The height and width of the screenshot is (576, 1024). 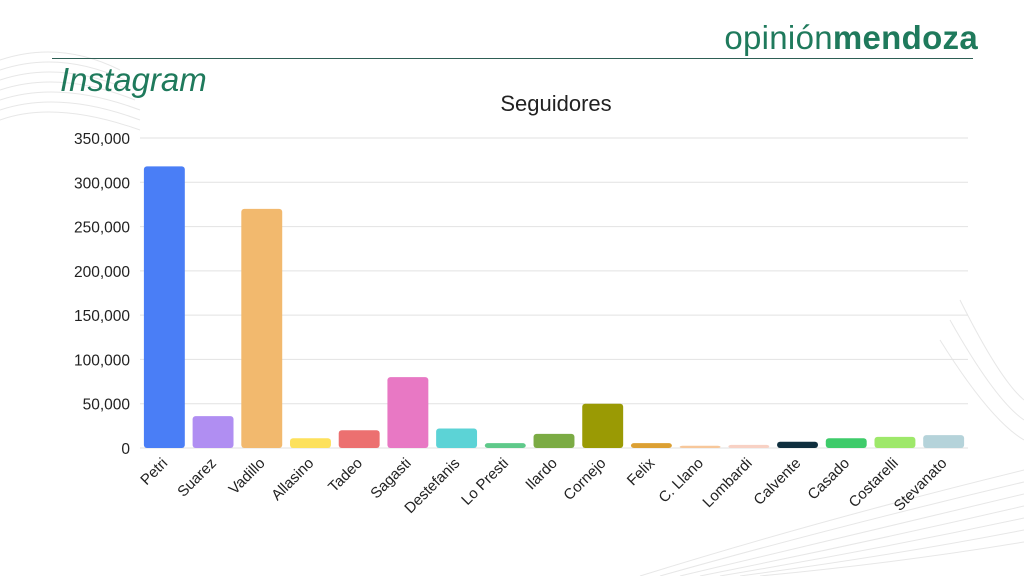 What do you see at coordinates (749, 446) in the screenshot?
I see `bar-lombardi` at bounding box center [749, 446].